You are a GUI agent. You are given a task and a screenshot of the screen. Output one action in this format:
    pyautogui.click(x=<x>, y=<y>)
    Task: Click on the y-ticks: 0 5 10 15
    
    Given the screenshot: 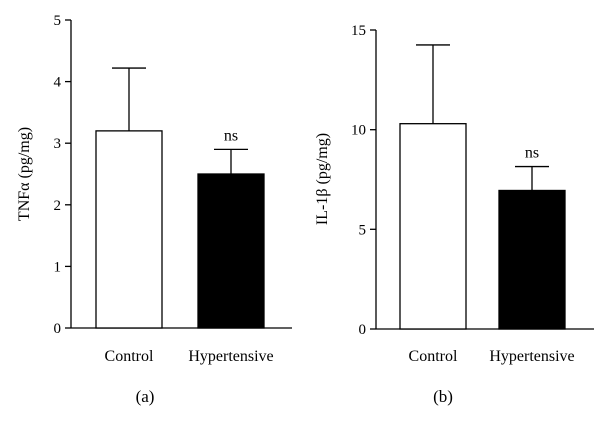 What is the action you would take?
    pyautogui.click(x=363, y=180)
    